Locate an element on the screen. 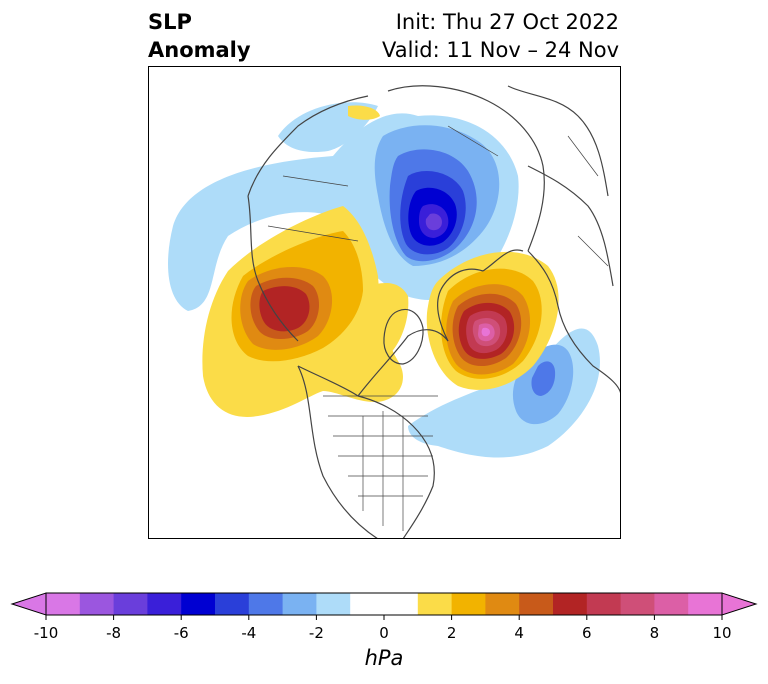 The height and width of the screenshot is (684, 768). colorbar-tick-label: -10 is located at coordinates (46, 633).